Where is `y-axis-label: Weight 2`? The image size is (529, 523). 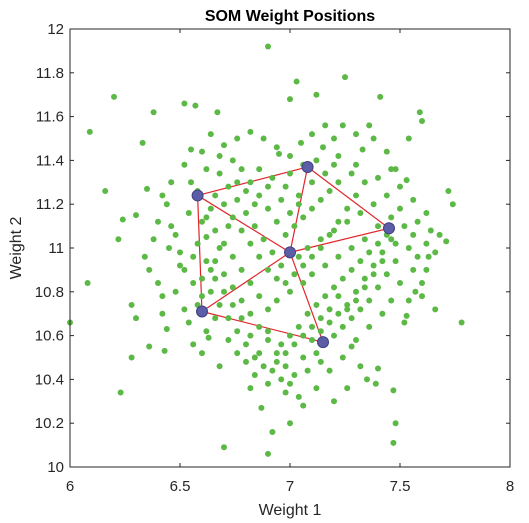 y-axis-label: Weight 2 is located at coordinates (16, 247).